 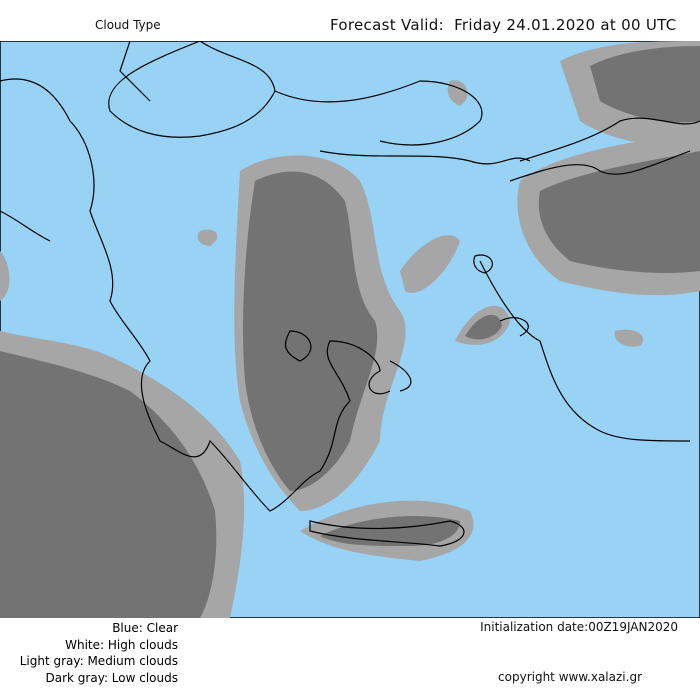 What do you see at coordinates (111, 677) in the screenshot?
I see `legend-item: Dark gray: Low clouds` at bounding box center [111, 677].